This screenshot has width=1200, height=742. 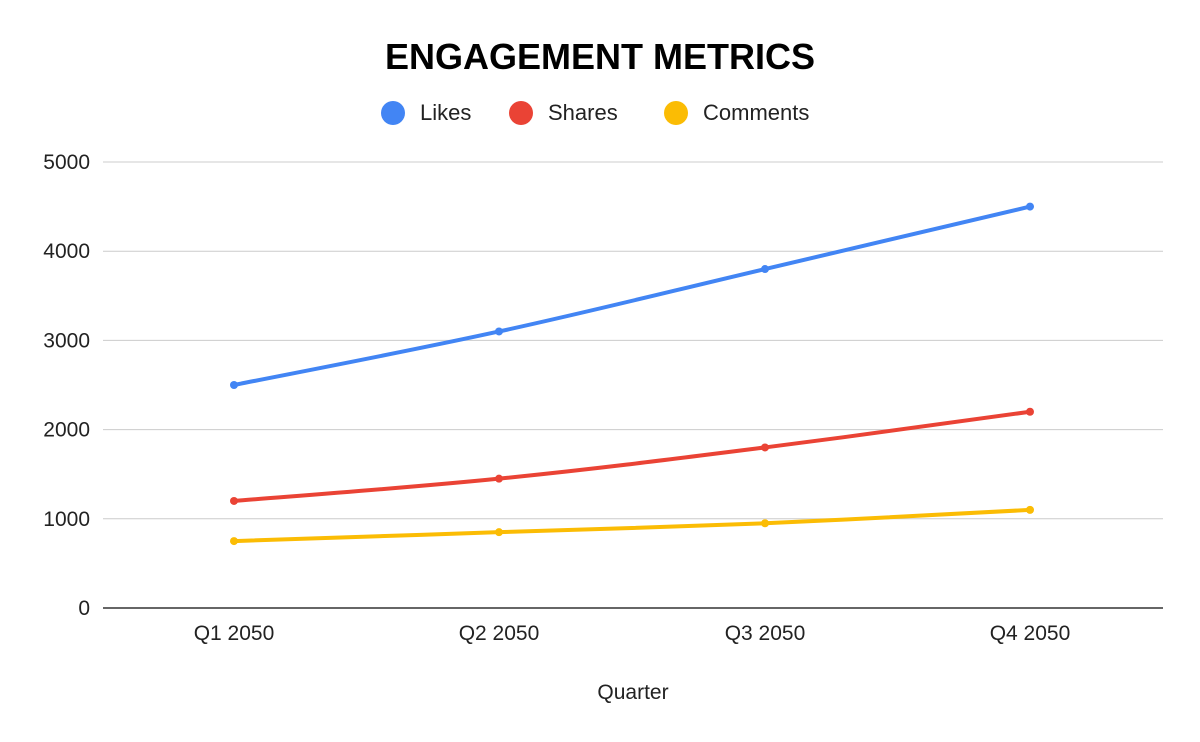 What do you see at coordinates (66, 251) in the screenshot?
I see `y-tick-label: 4000` at bounding box center [66, 251].